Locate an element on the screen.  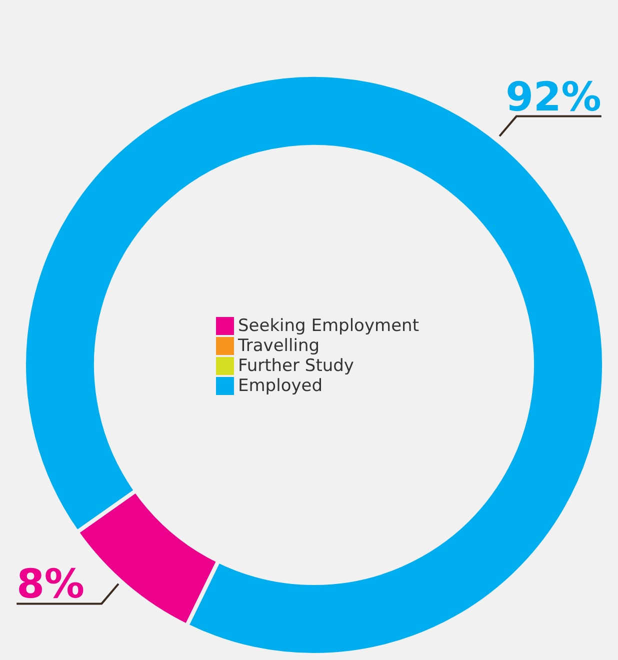
data-label: 92% is located at coordinates (554, 97).